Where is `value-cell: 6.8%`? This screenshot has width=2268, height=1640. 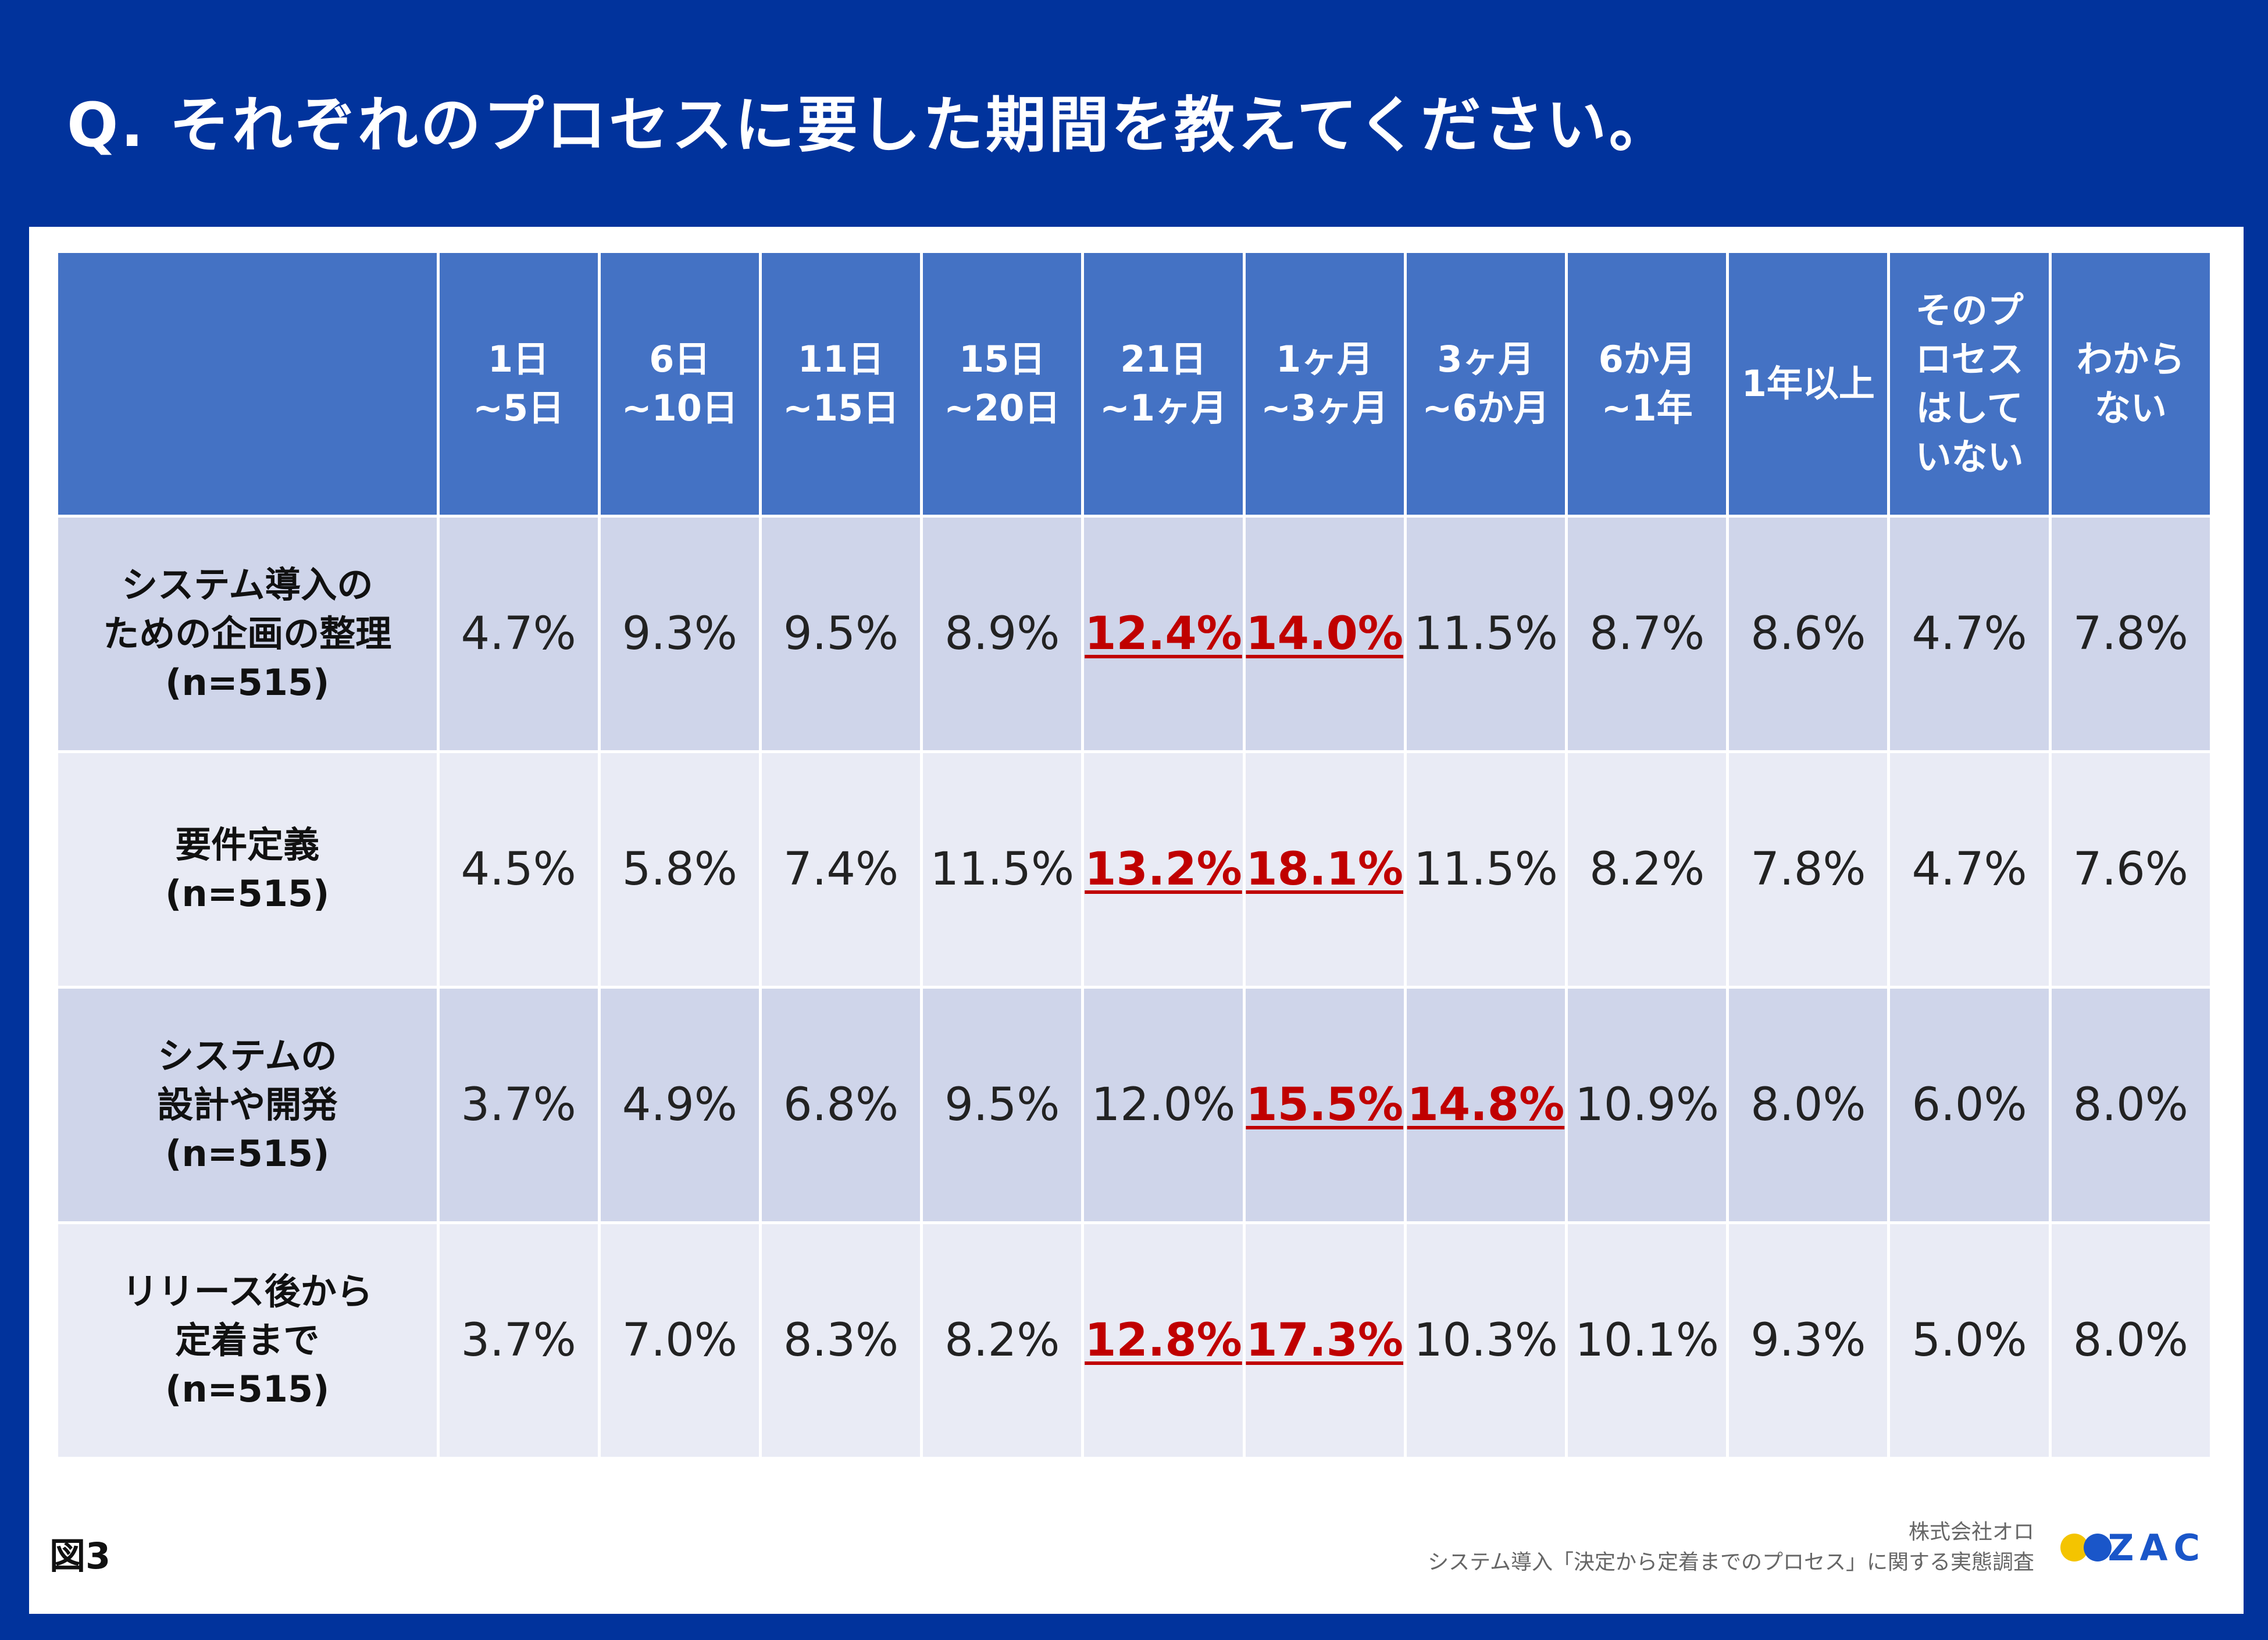
value-cell: 6.8% is located at coordinates (840, 1105).